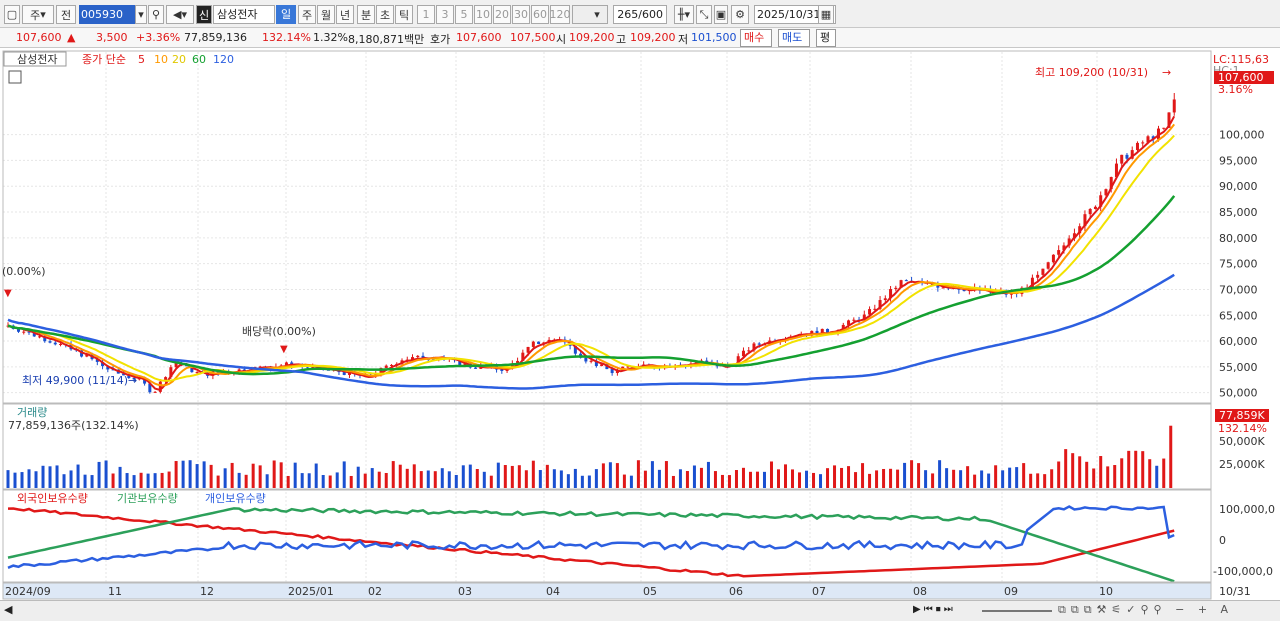 The height and width of the screenshot is (621, 1280). What do you see at coordinates (156, 14) in the screenshot?
I see `search-icon: ⚲` at bounding box center [156, 14].